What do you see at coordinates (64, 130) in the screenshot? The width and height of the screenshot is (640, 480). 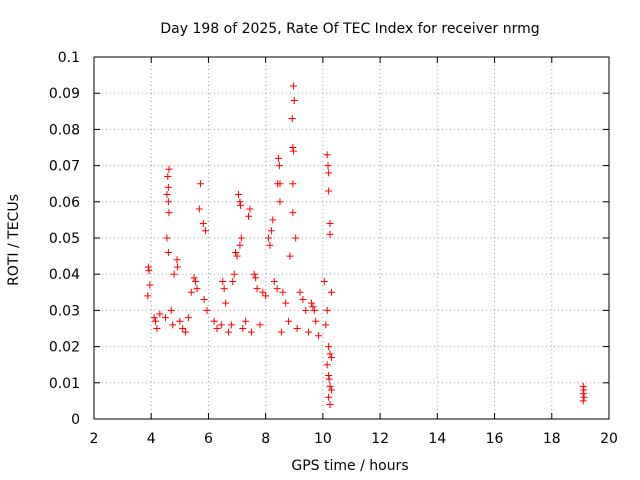 I see `y-tick-label: 0.08` at bounding box center [64, 130].